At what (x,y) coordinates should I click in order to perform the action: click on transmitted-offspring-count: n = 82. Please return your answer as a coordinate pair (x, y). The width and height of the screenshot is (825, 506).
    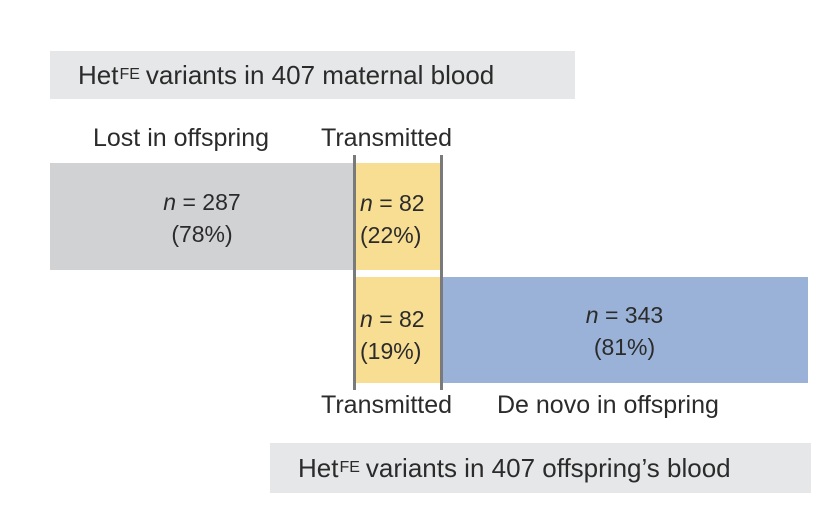
    Looking at the image, I should click on (400, 319).